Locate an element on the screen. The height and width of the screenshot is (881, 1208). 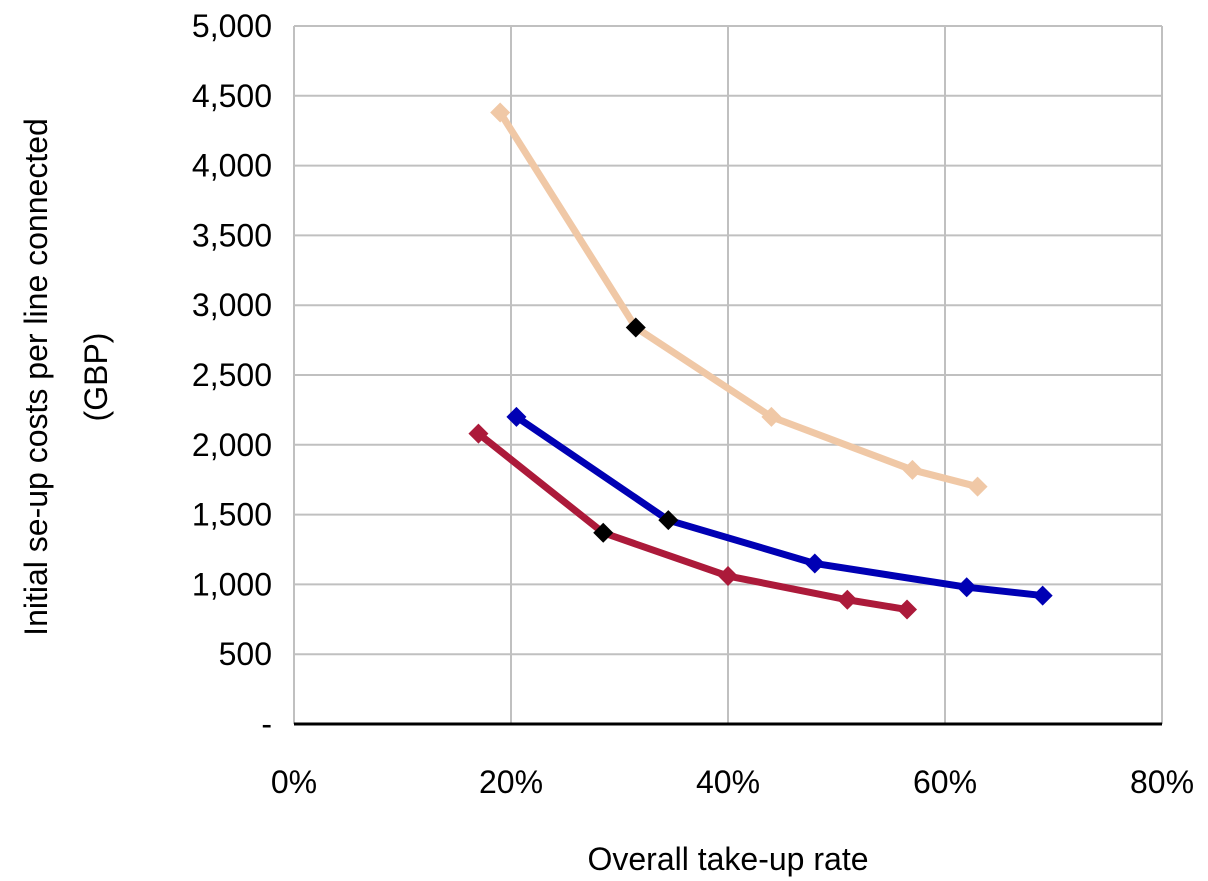
y-tick-label-0: - is located at coordinates (266, 724).